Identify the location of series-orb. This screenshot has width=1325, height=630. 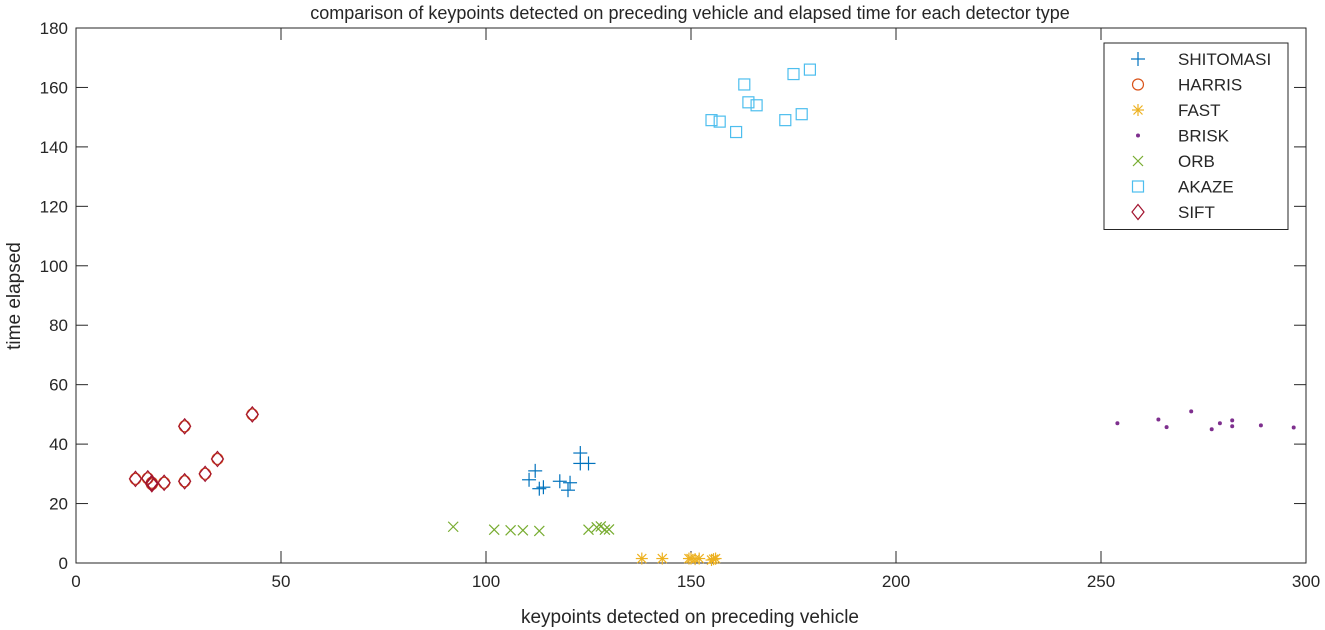
(531, 529).